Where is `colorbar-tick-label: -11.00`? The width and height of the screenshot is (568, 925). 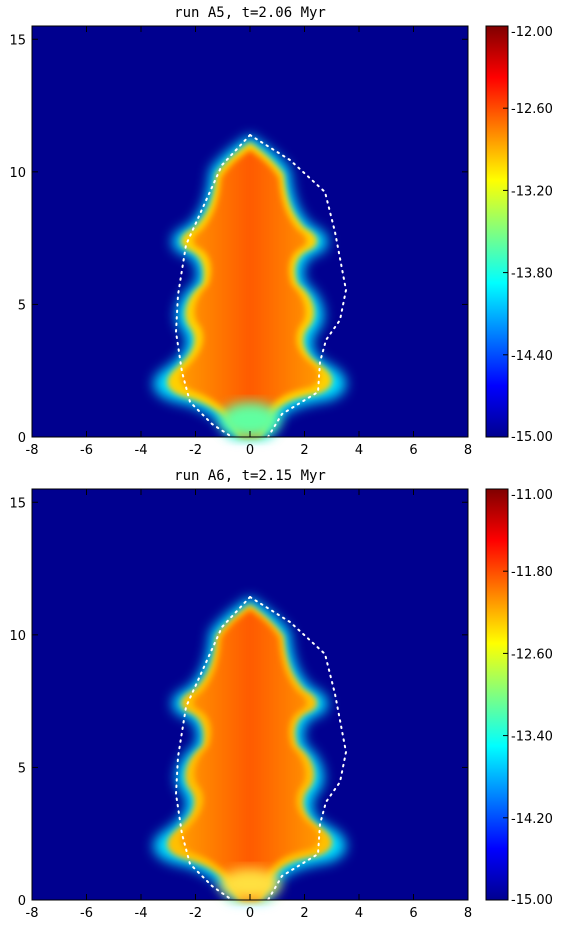 colorbar-tick-label: -11.00 is located at coordinates (532, 495).